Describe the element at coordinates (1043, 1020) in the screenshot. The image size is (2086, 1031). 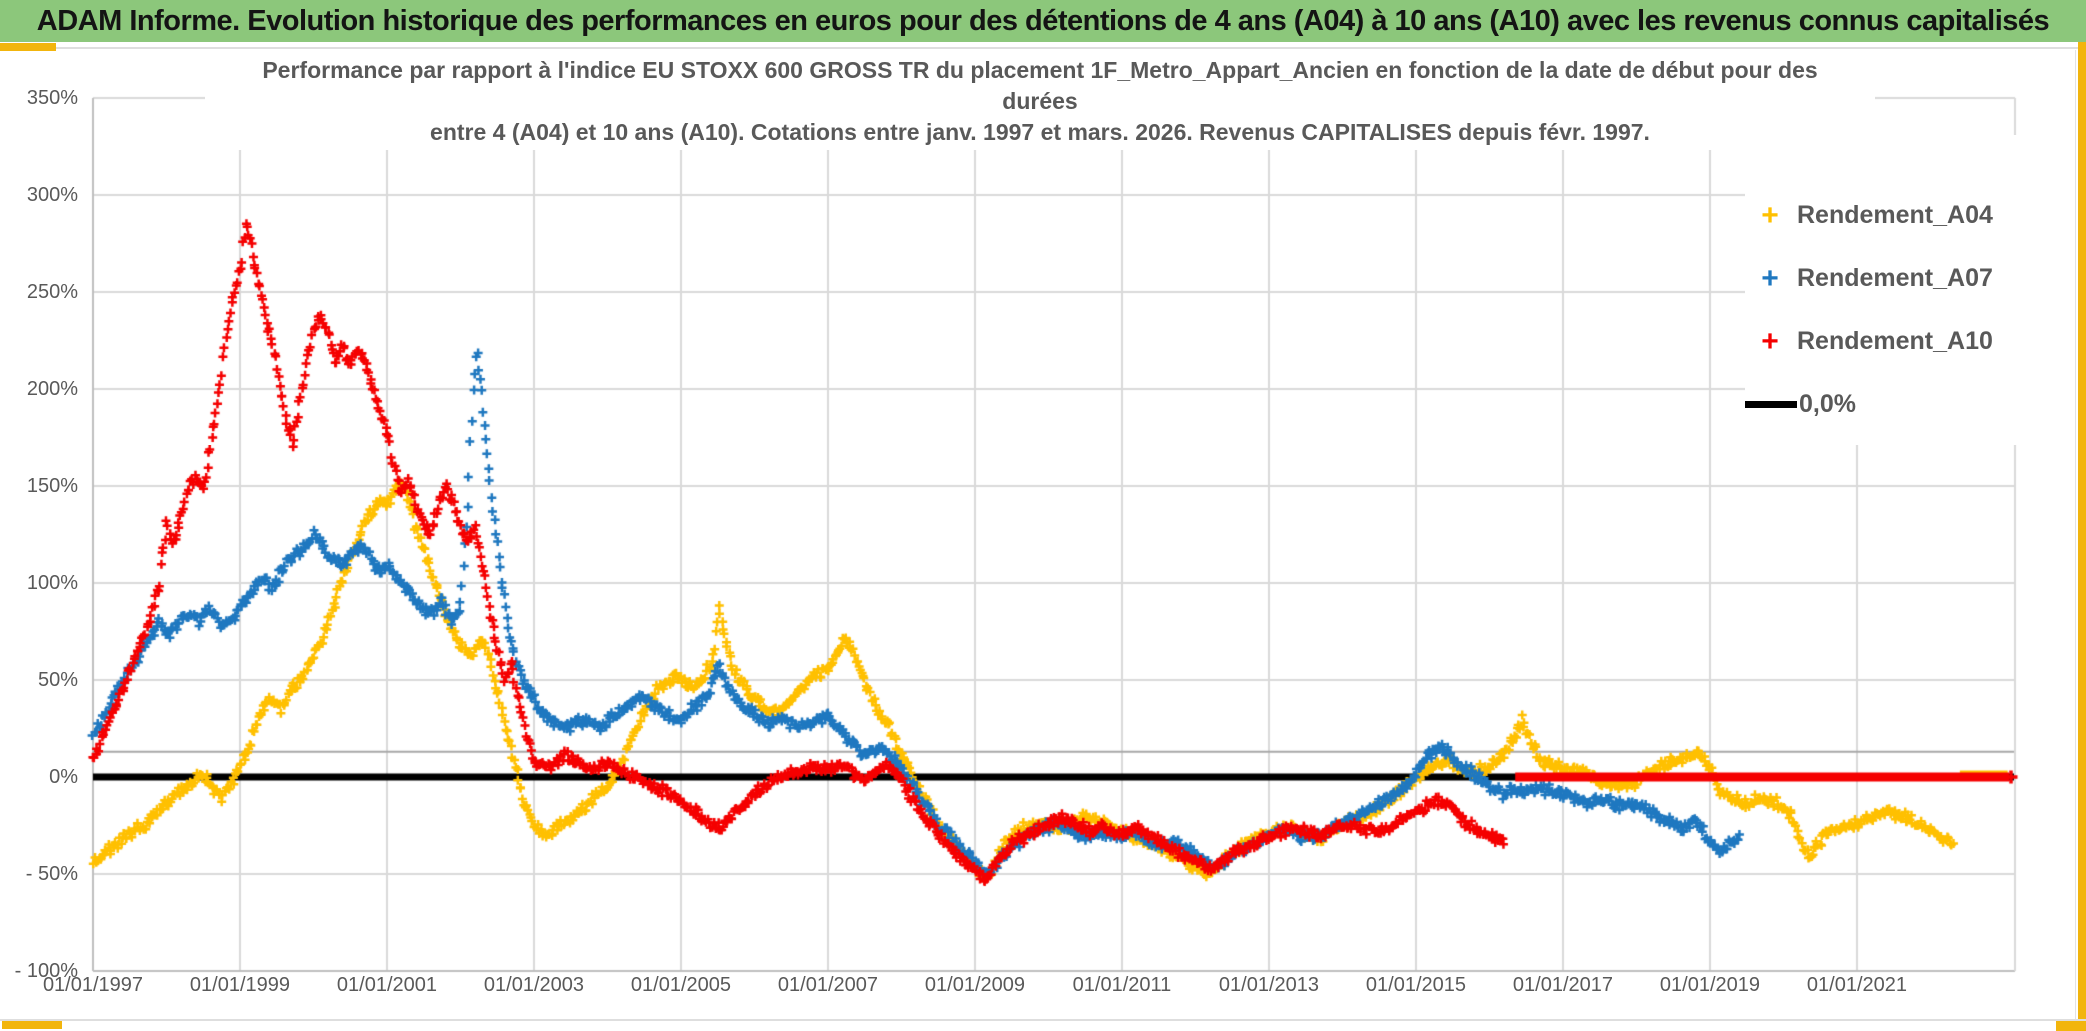
I see `bottom-divider` at that location.